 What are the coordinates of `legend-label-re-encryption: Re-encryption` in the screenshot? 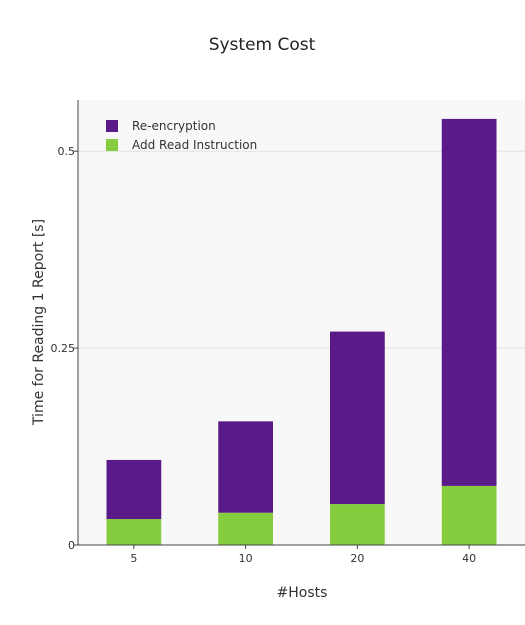 It's located at (174, 126).